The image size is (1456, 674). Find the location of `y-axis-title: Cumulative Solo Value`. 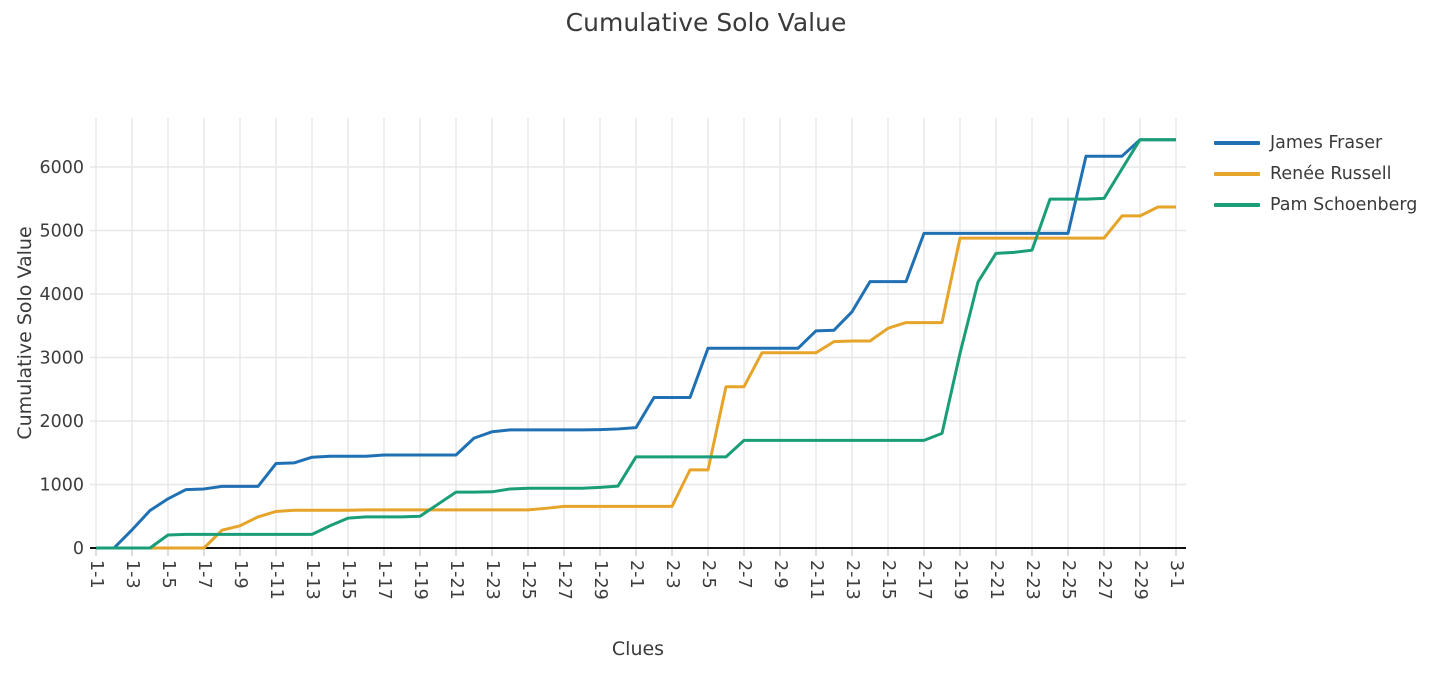

y-axis-title: Cumulative Solo Value is located at coordinates (25, 333).